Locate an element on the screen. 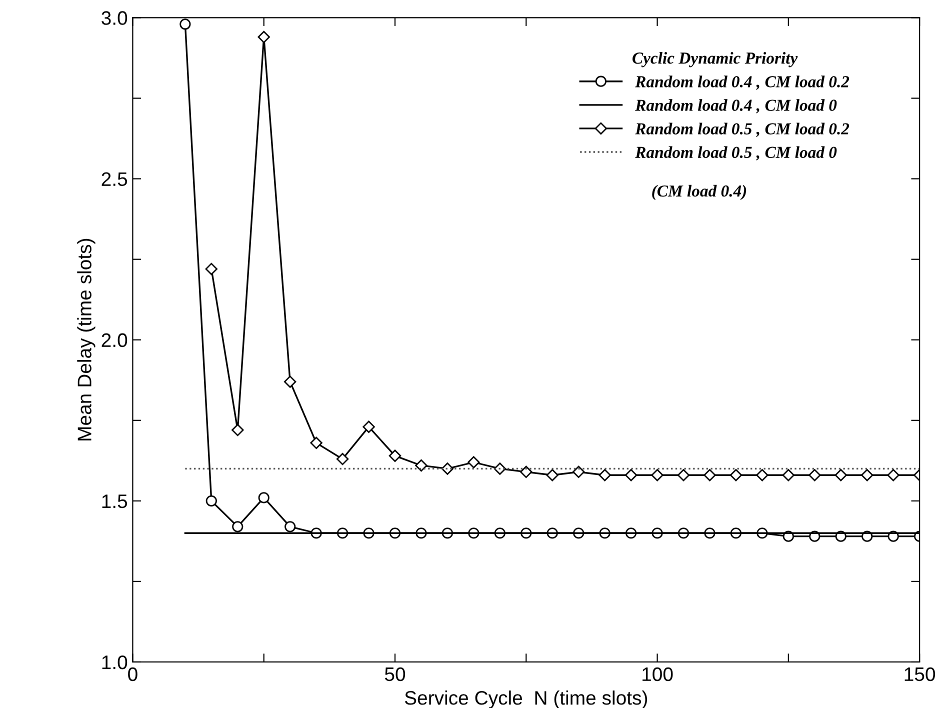 The image size is (948, 708). legend-label: Random load 0.4 , CM load 0 is located at coordinates (736, 106).